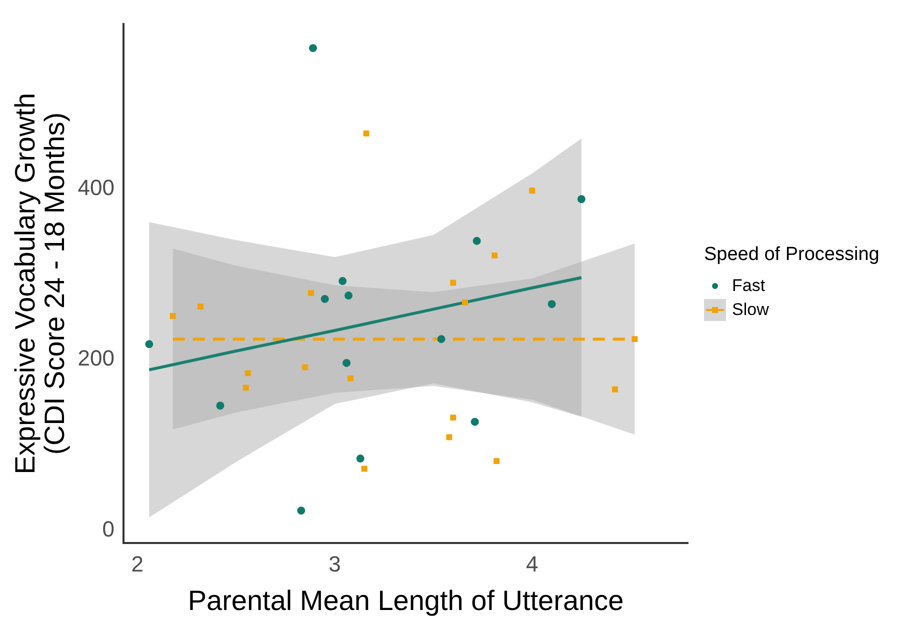  Describe the element at coordinates (749, 286) in the screenshot. I see `legend-label: Fast` at that location.